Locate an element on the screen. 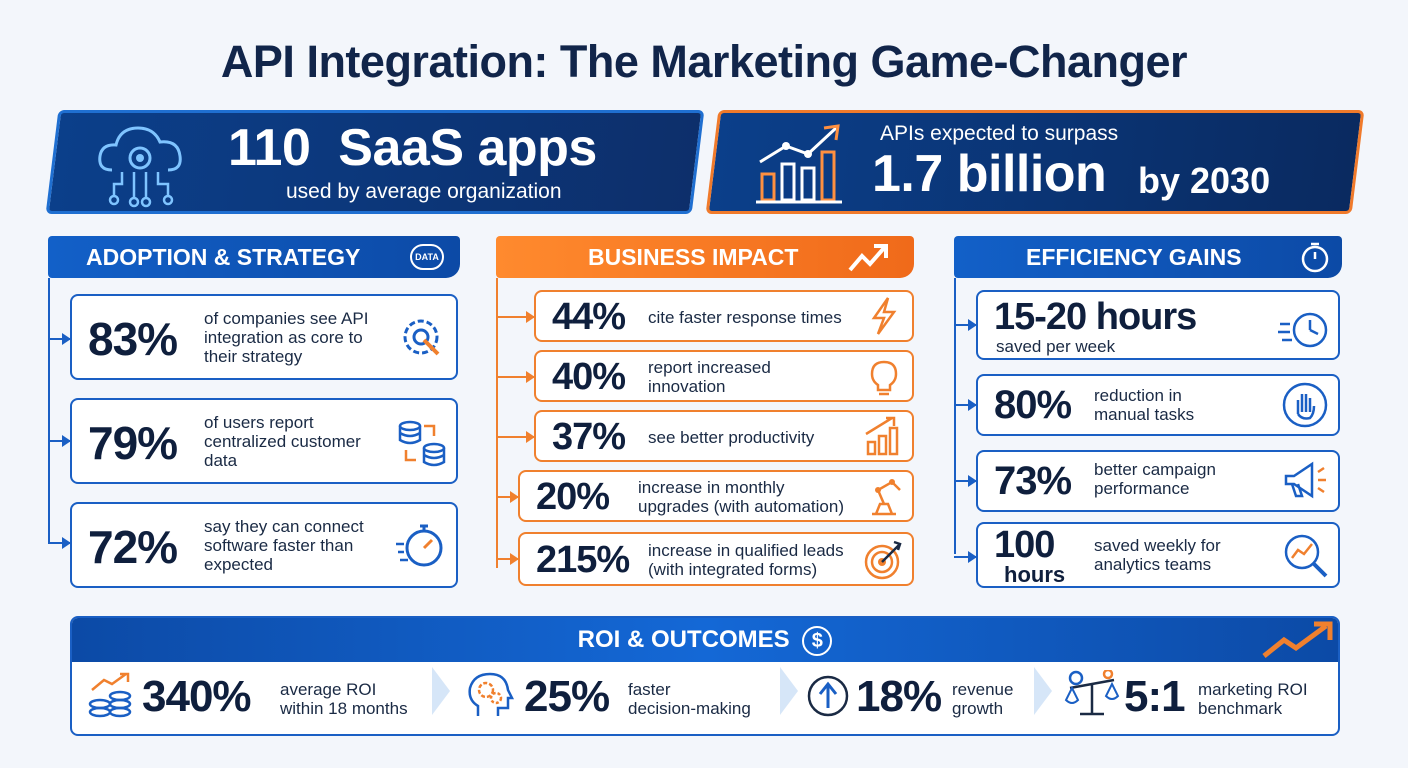 Image resolution: width=1408 pixels, height=768 pixels. roi-pct-3: 18% is located at coordinates (899, 696).